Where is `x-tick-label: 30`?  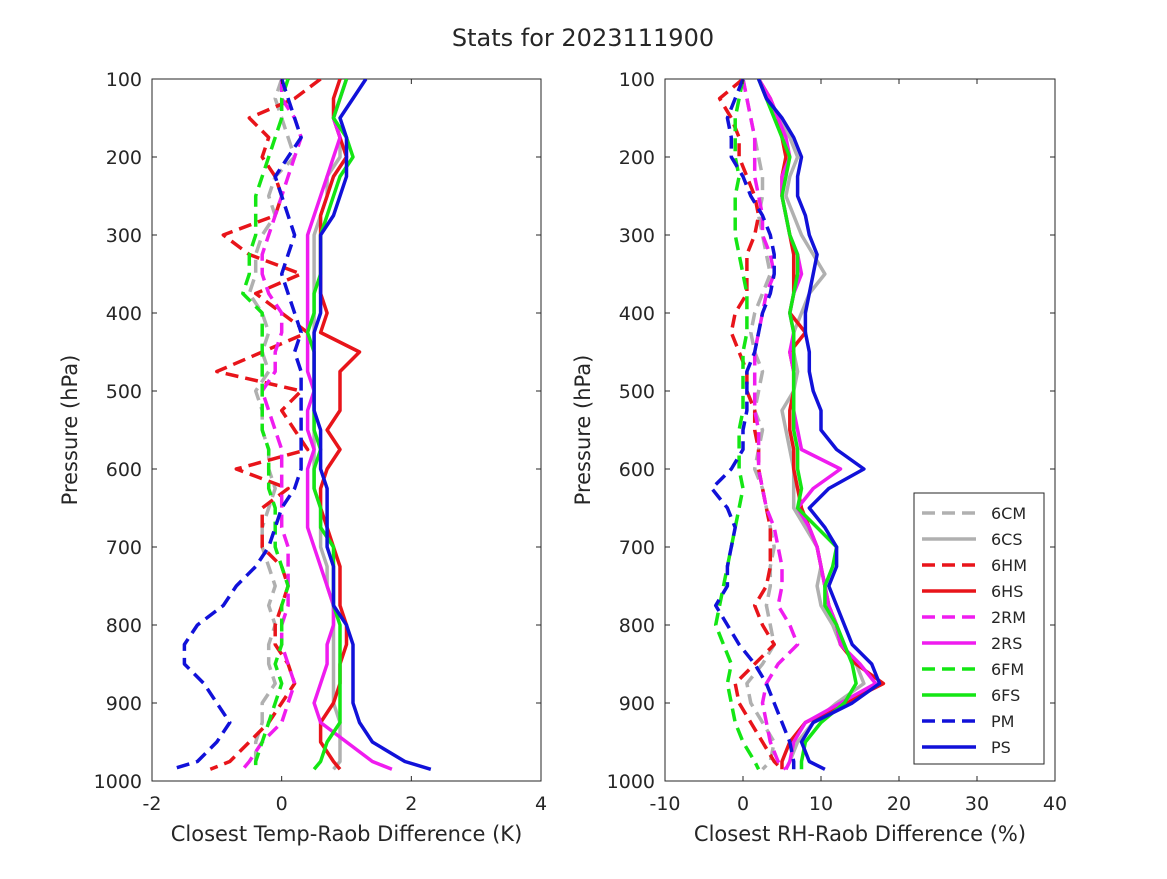
x-tick-label: 30 is located at coordinates (977, 804).